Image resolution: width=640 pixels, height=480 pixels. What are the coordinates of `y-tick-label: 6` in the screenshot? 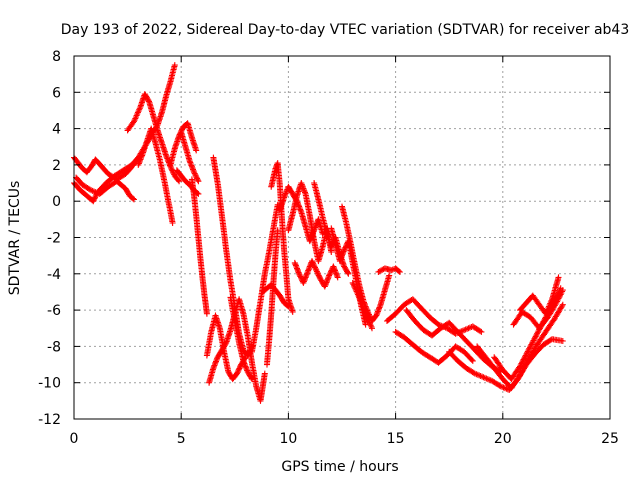 It's located at (56, 93).